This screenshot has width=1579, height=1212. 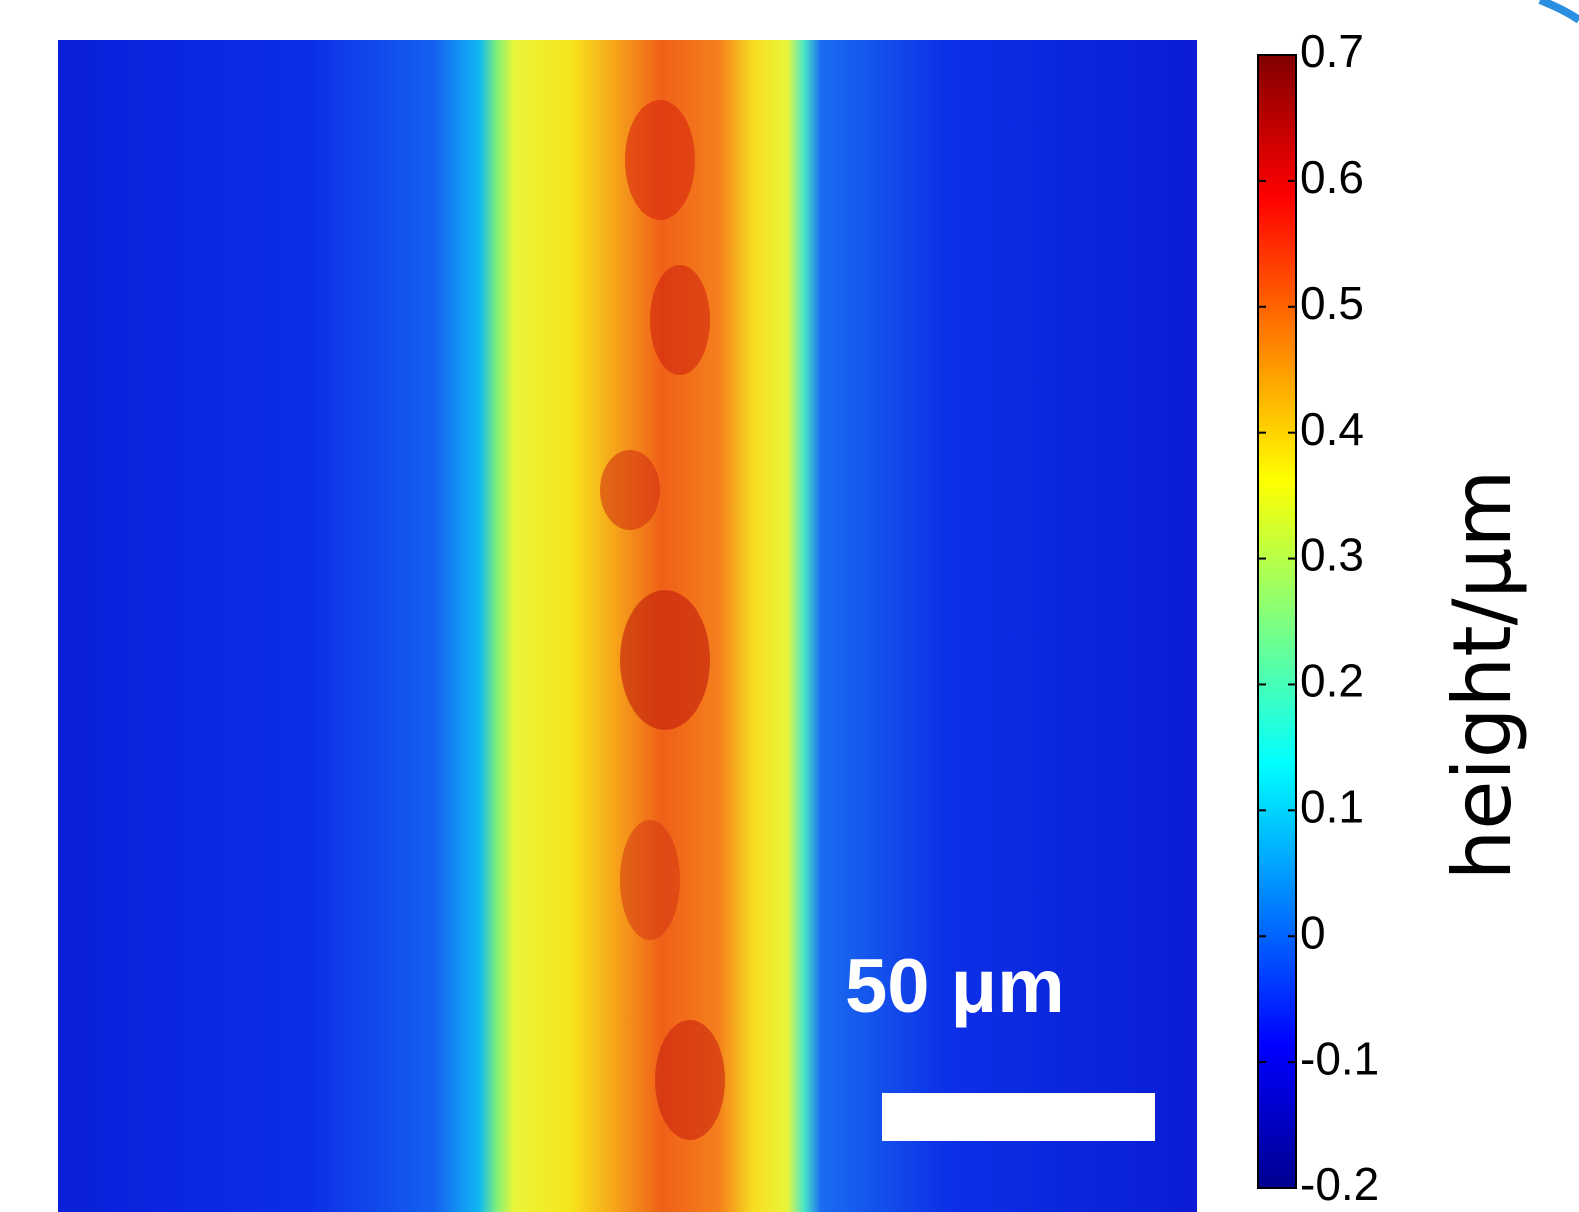 What do you see at coordinates (1332, 555) in the screenshot?
I see `colorbar-tick-label: 0.3` at bounding box center [1332, 555].